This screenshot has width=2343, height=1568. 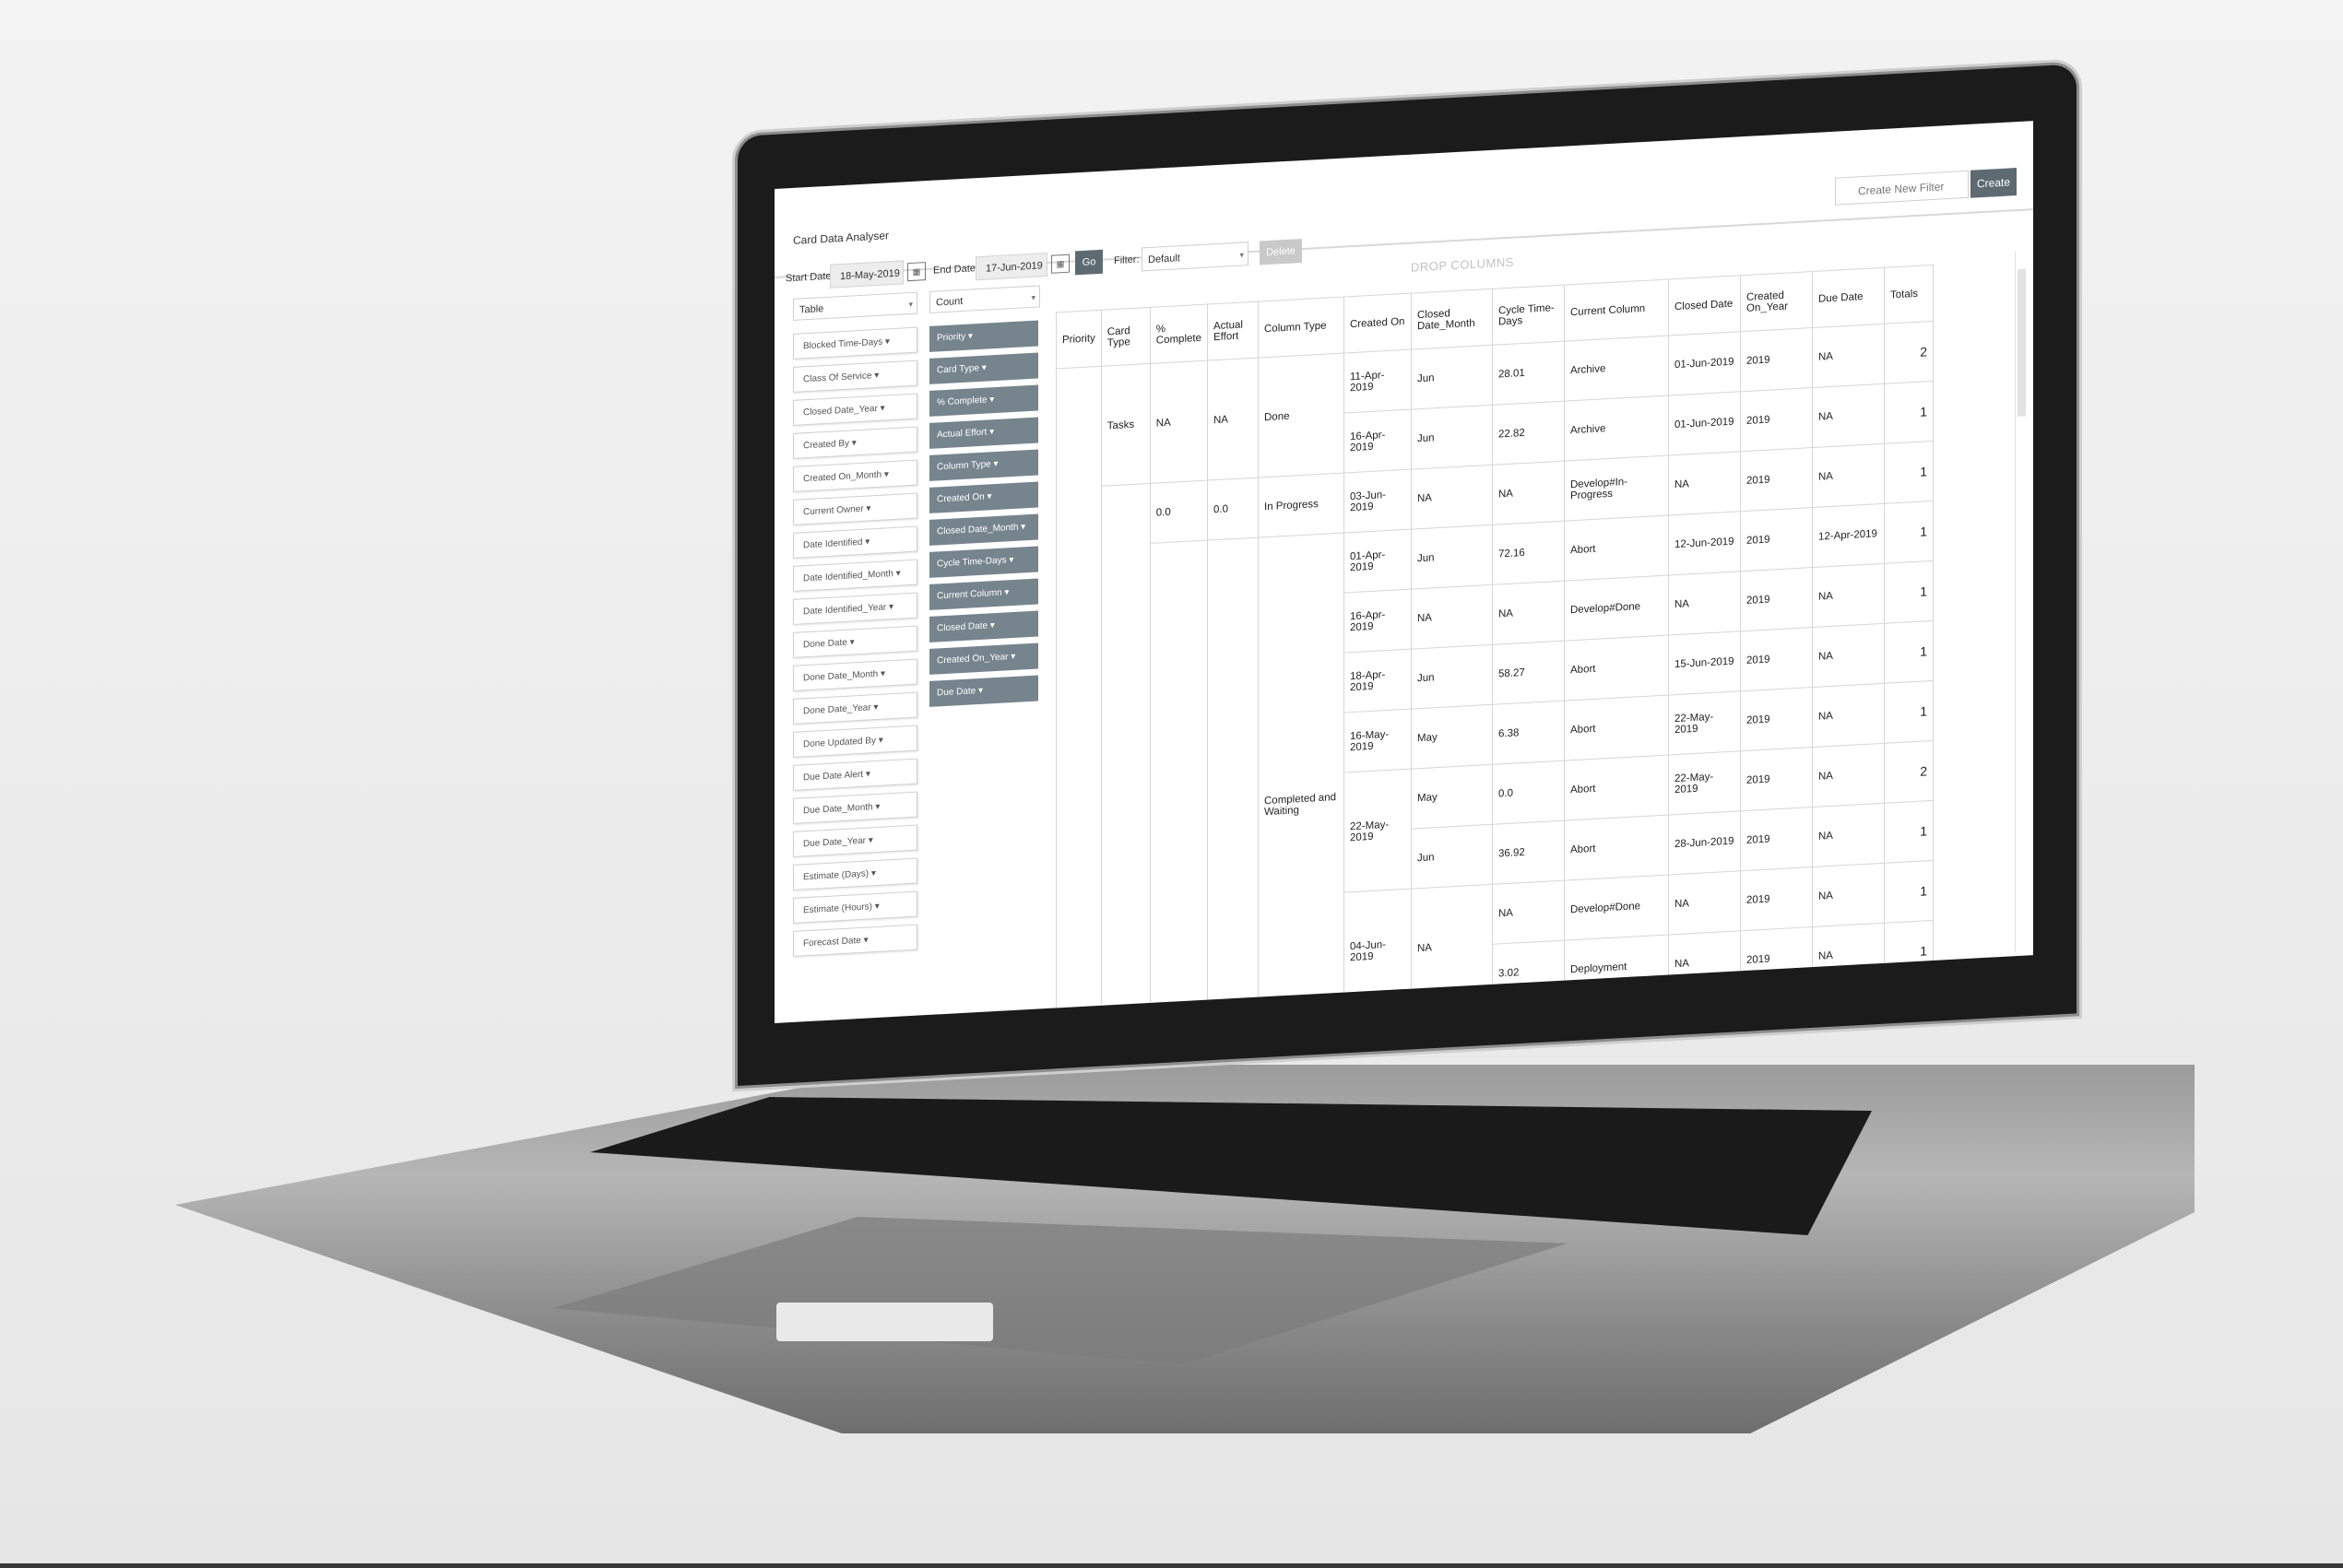 I want to click on used-field: Column Type ▾, so click(x=984, y=465).